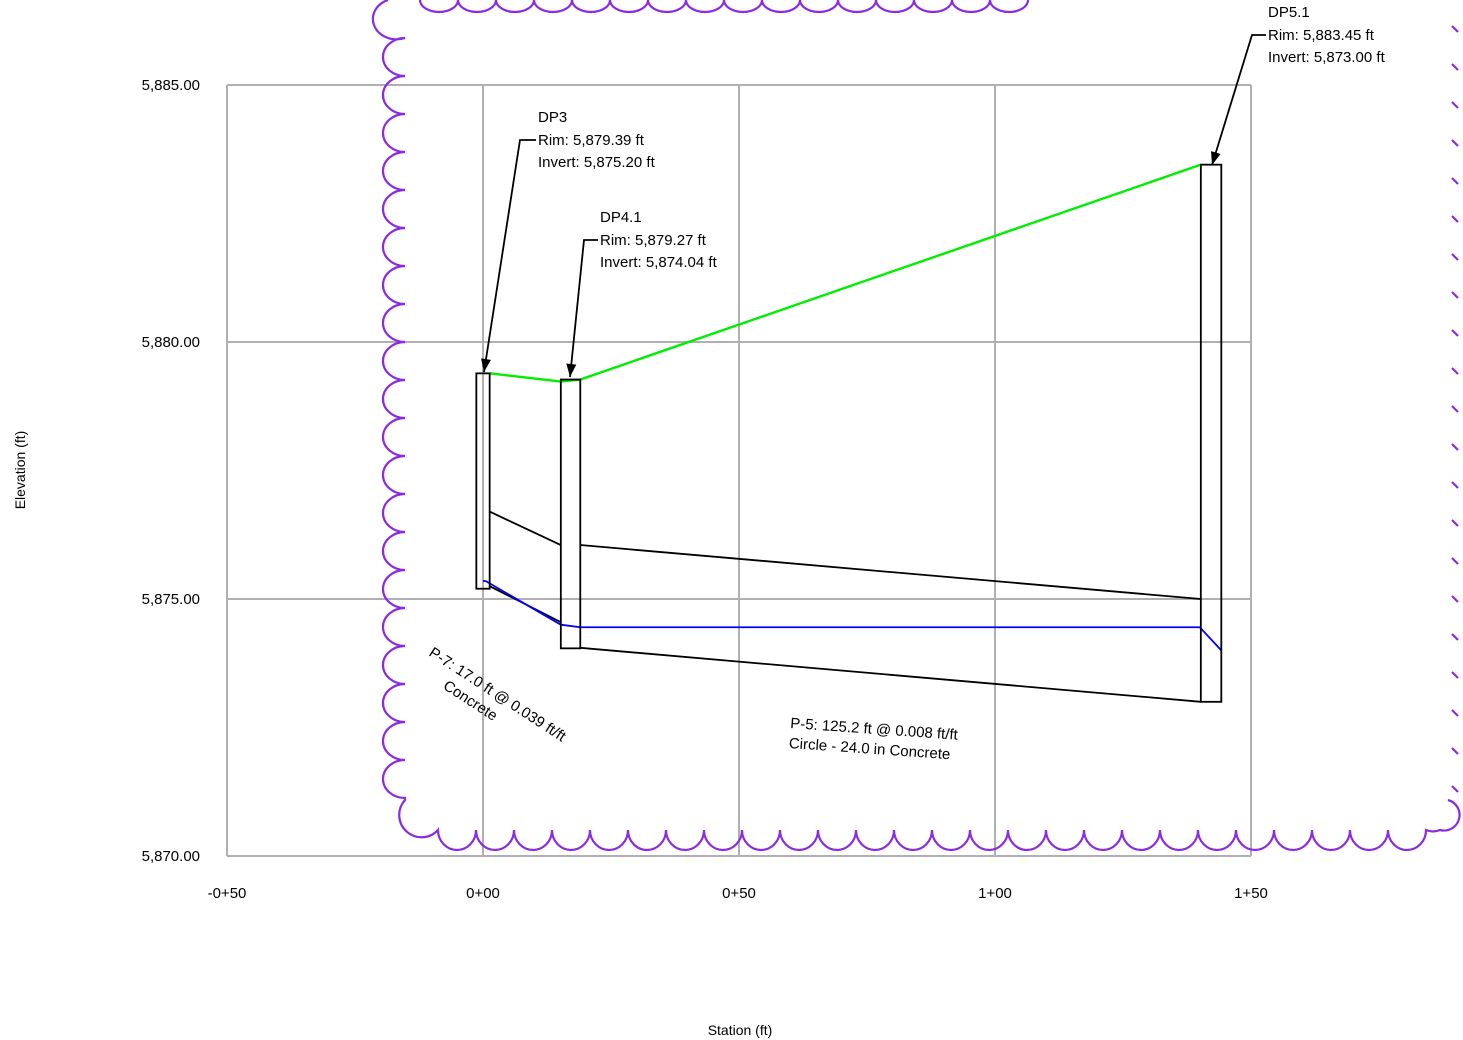 This screenshot has width=1463, height=1040. I want to click on callout-rim: Rim: 5,879.27 ft, so click(653, 240).